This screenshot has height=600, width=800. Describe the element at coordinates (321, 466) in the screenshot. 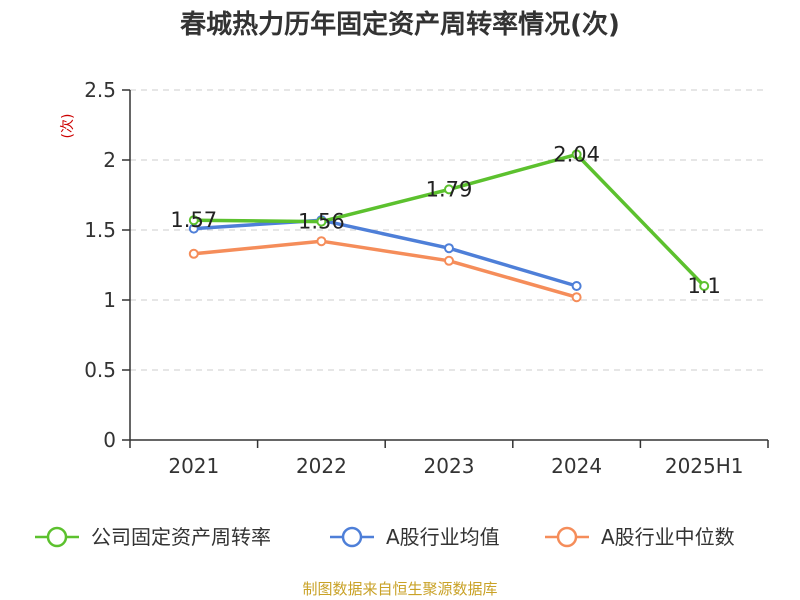

I see `x-tick-label: 2022` at that location.